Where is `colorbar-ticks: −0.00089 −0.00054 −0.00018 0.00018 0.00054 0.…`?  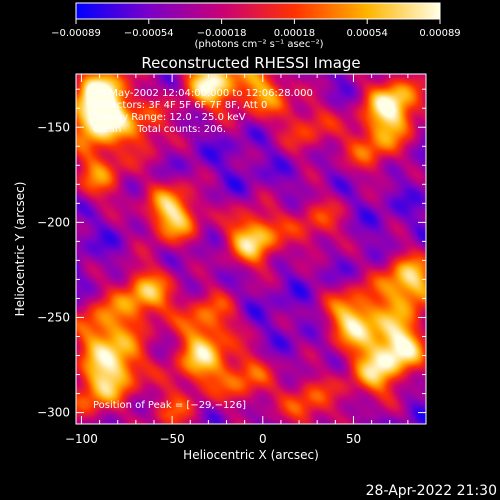 colorbar-ticks: −0.00089 −0.00054 −0.00018 0.00018 0.00054 0.… is located at coordinates (256, 29).